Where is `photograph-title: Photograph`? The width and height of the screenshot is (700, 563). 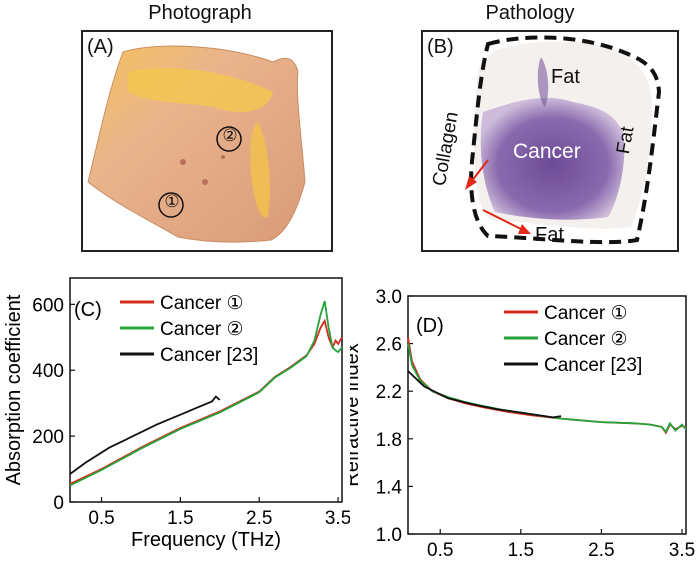
photograph-title: Photograph is located at coordinates (200, 13).